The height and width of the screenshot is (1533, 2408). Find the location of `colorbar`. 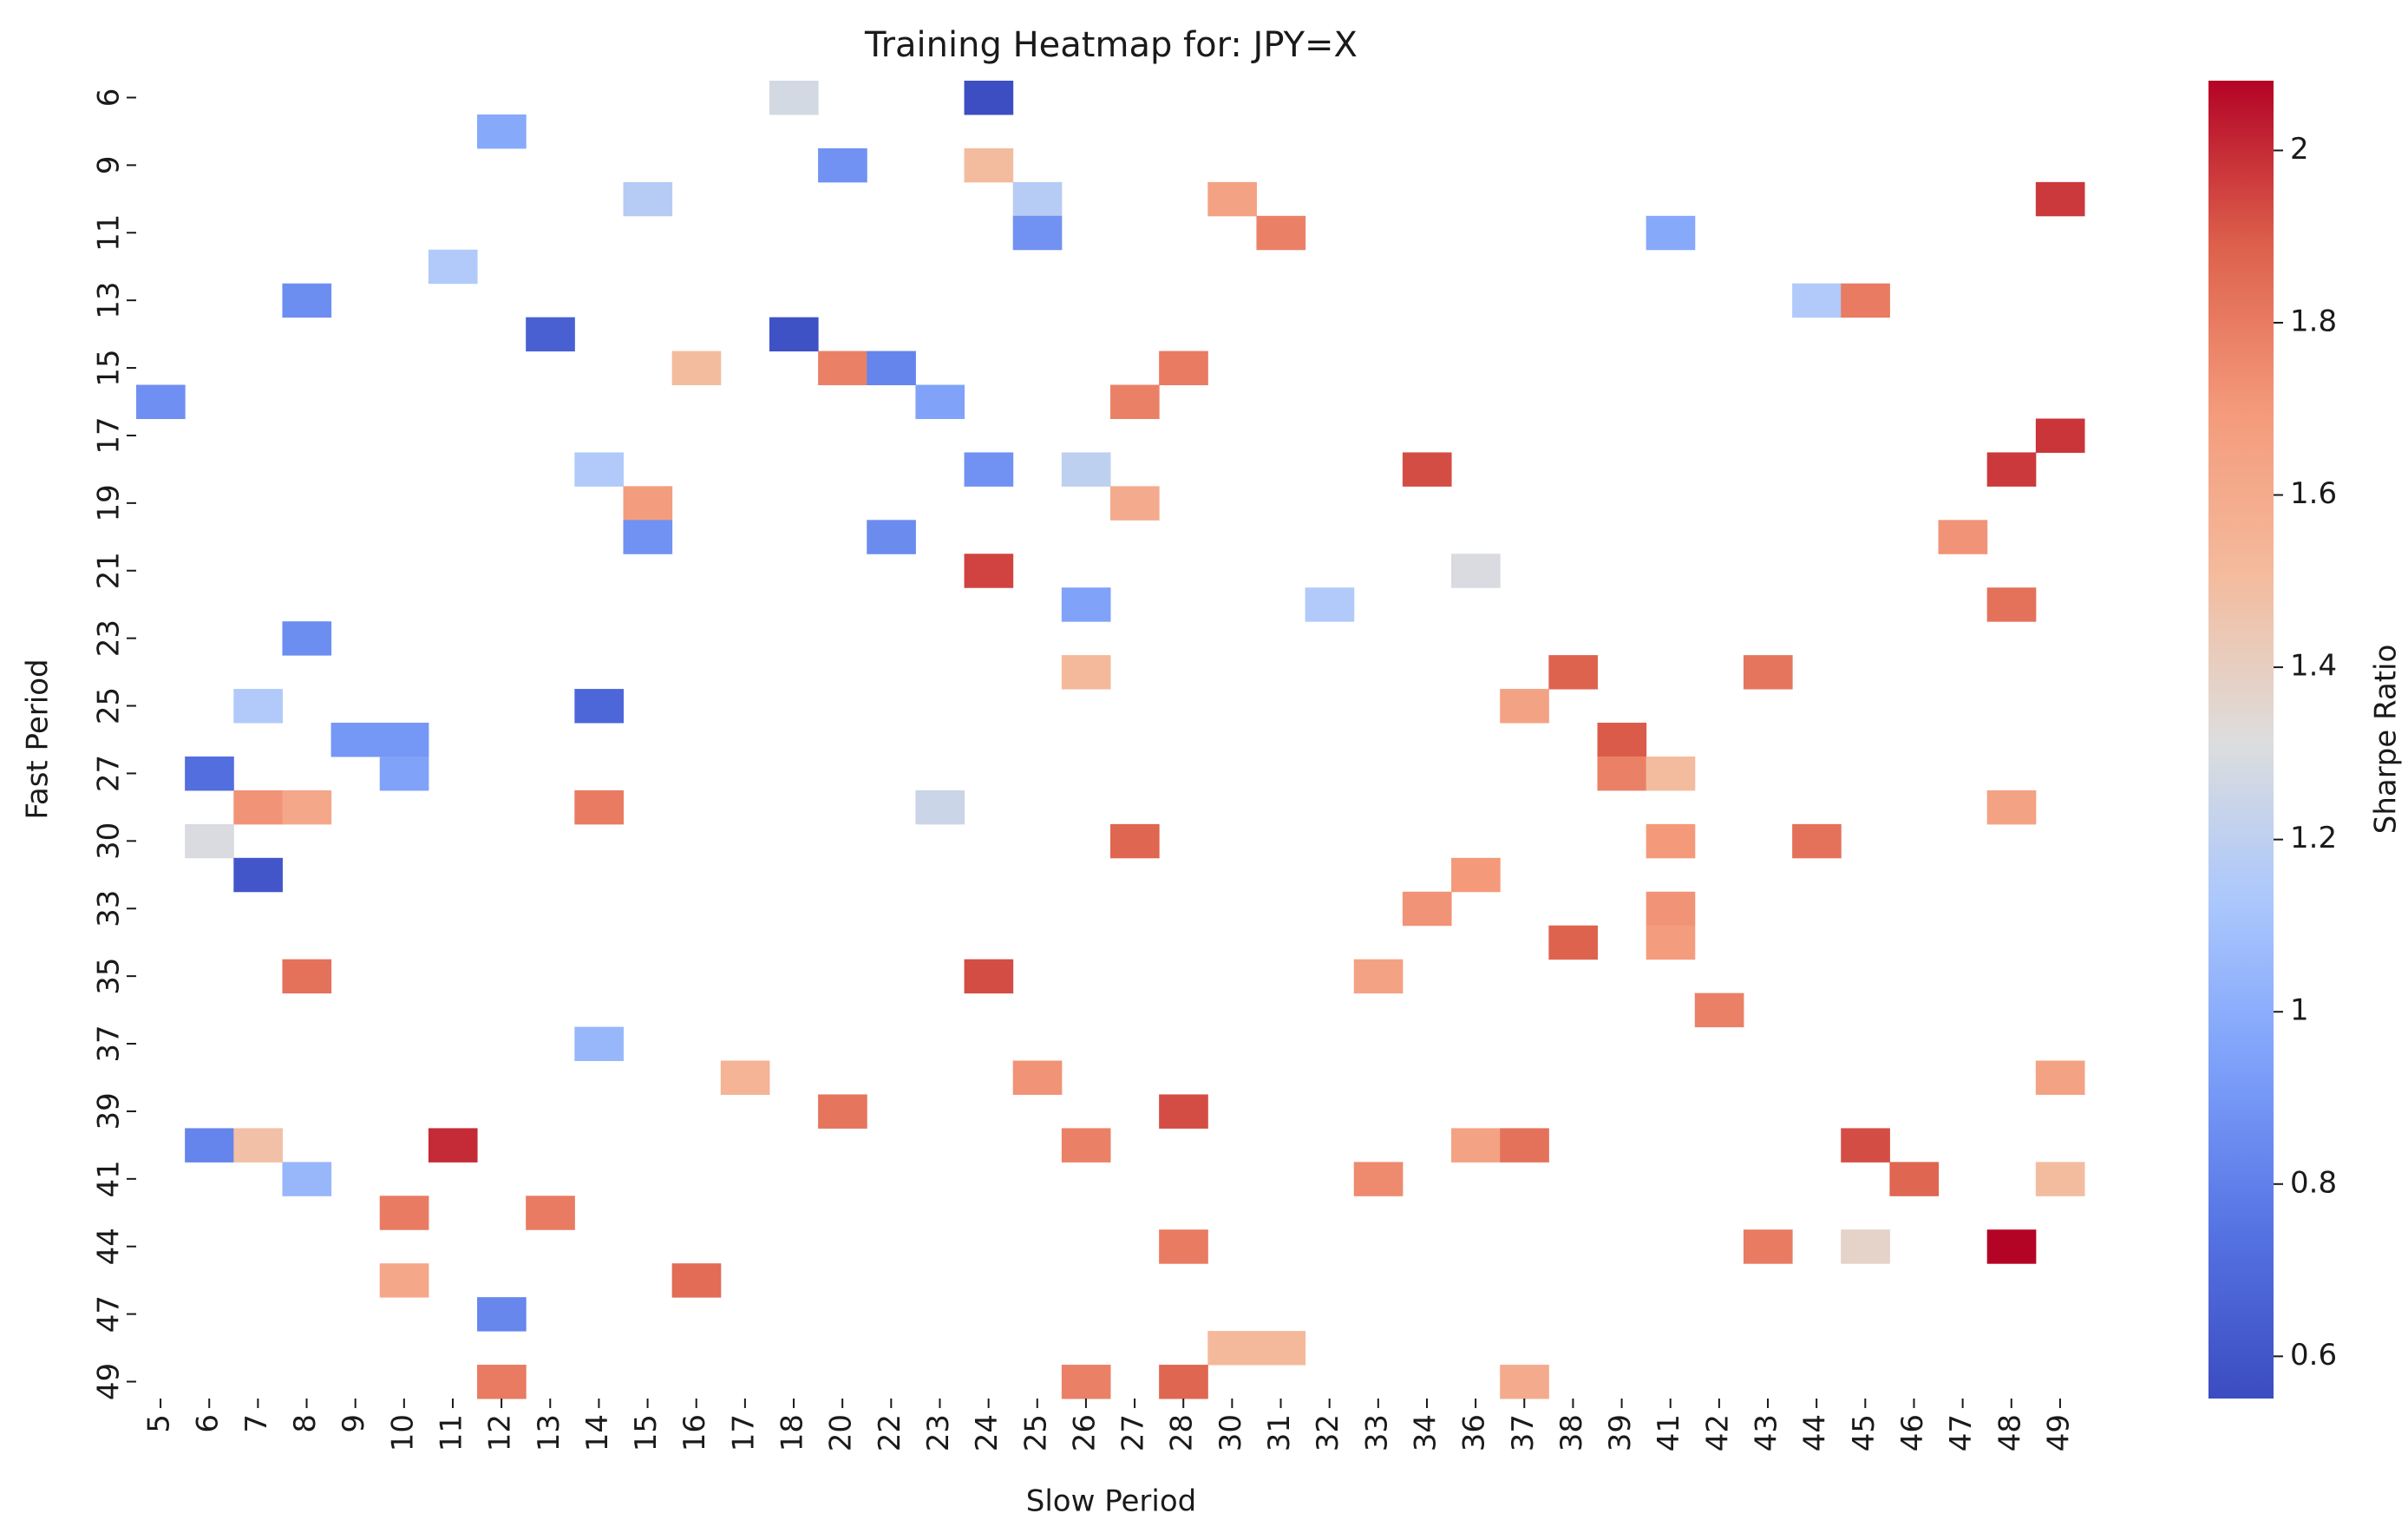

colorbar is located at coordinates (2241, 740).